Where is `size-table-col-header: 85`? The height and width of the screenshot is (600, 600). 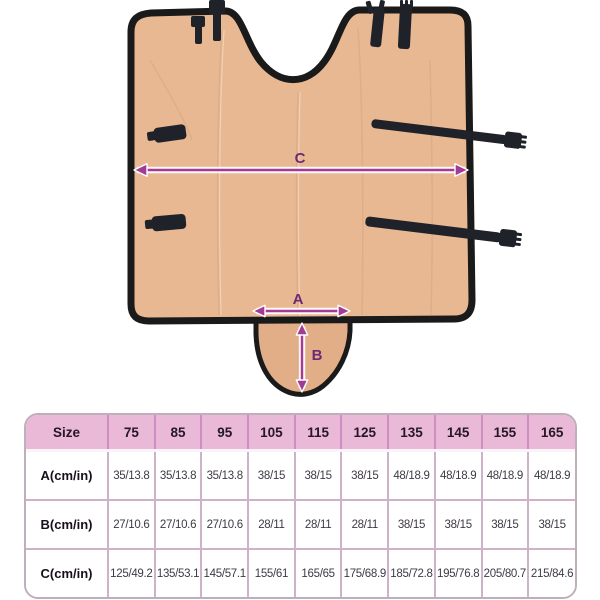 size-table-col-header: 85 is located at coordinates (178, 433).